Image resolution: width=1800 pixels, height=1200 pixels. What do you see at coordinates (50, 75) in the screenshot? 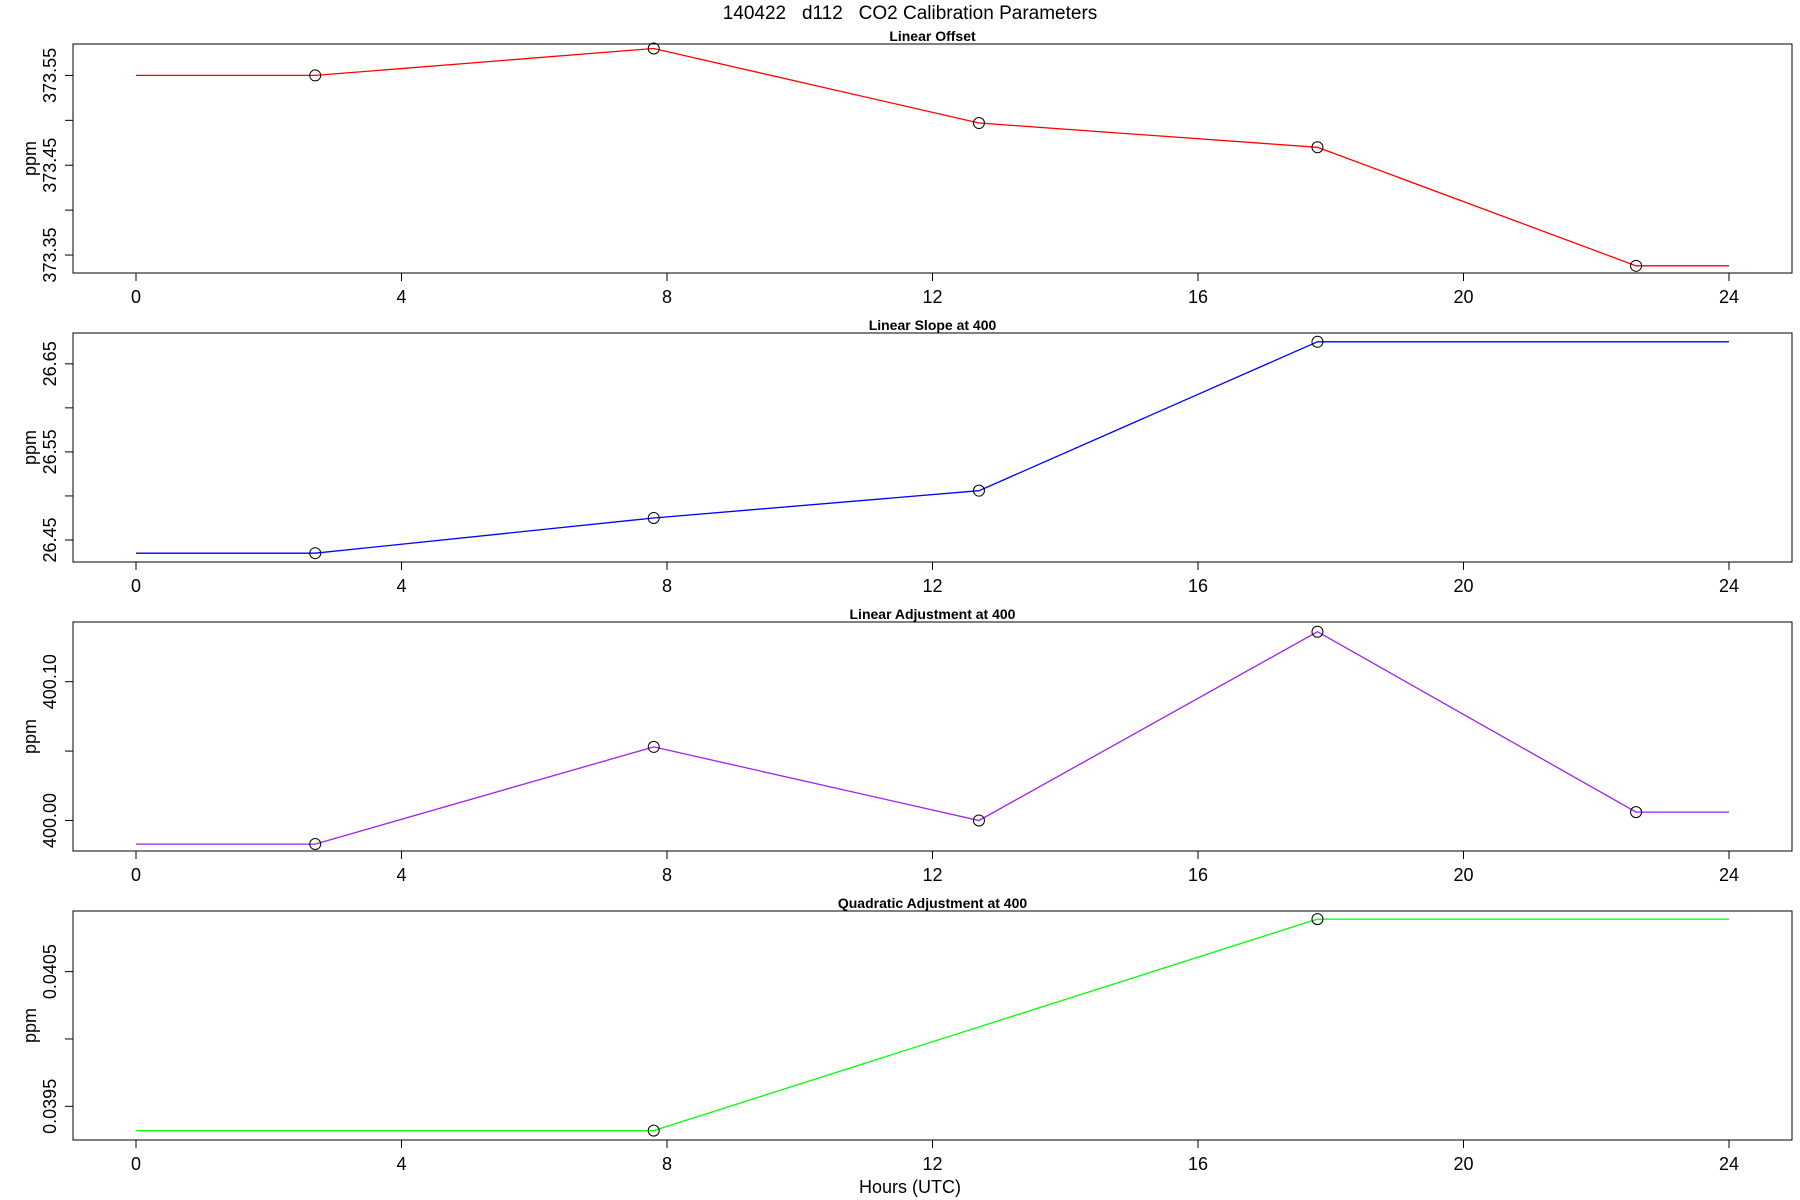
I see `y-tick-label: 373.55` at bounding box center [50, 75].